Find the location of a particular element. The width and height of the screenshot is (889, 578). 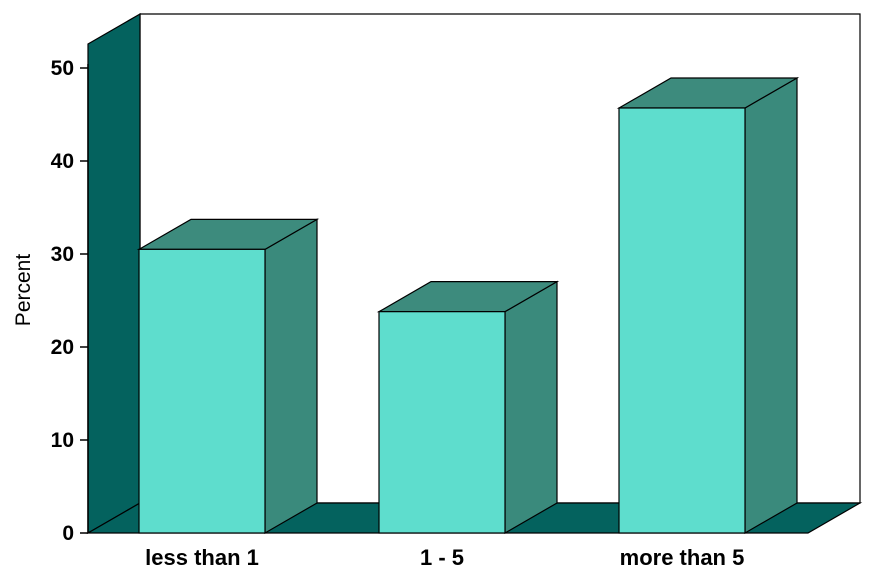

side-wall is located at coordinates (114, 273).